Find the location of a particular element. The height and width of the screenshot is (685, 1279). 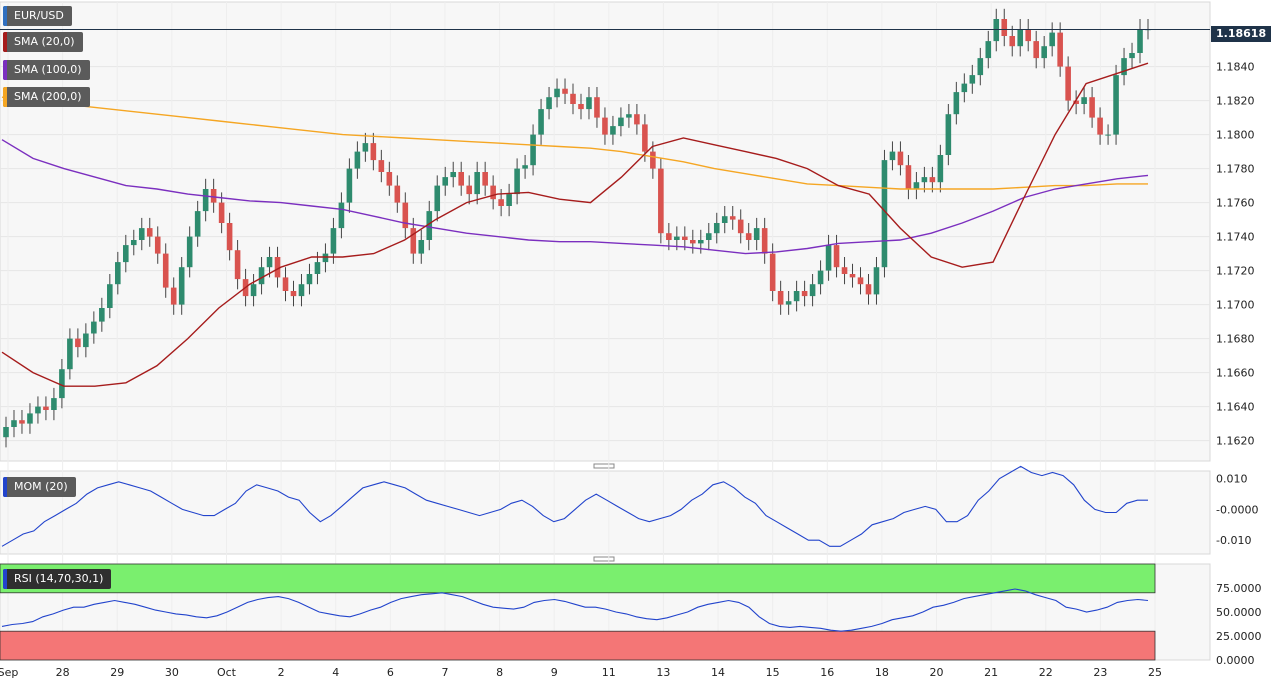

time-tick-label: 14 is located at coordinates (718, 672).